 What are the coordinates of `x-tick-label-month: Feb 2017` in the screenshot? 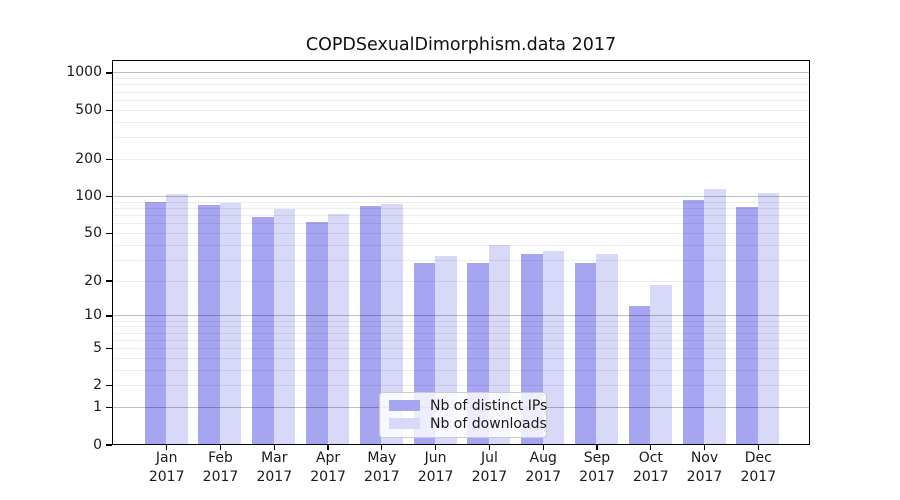 It's located at (221, 468).